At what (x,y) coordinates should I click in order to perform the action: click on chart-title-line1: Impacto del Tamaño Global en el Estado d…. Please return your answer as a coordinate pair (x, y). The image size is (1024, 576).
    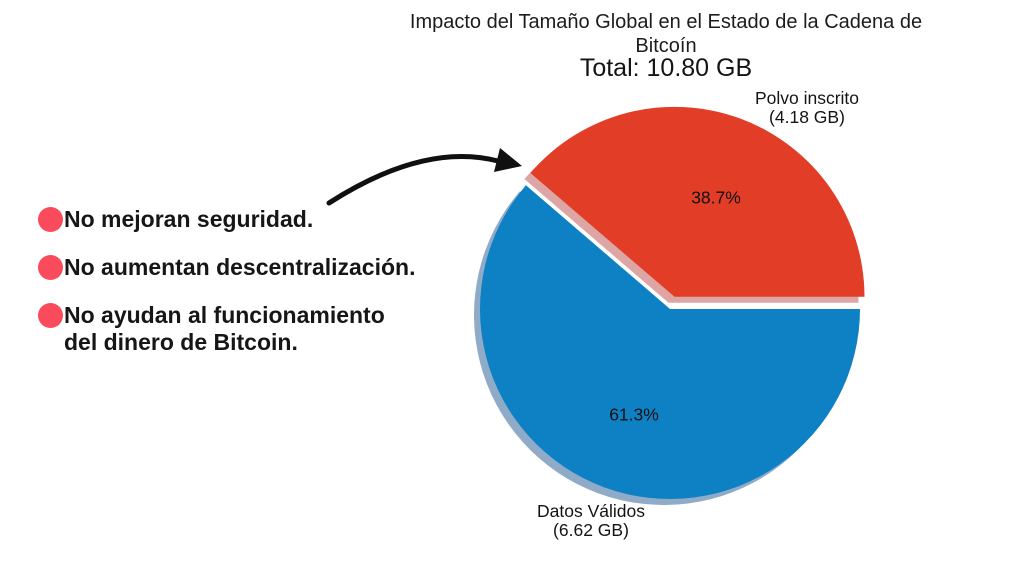
    Looking at the image, I should click on (666, 22).